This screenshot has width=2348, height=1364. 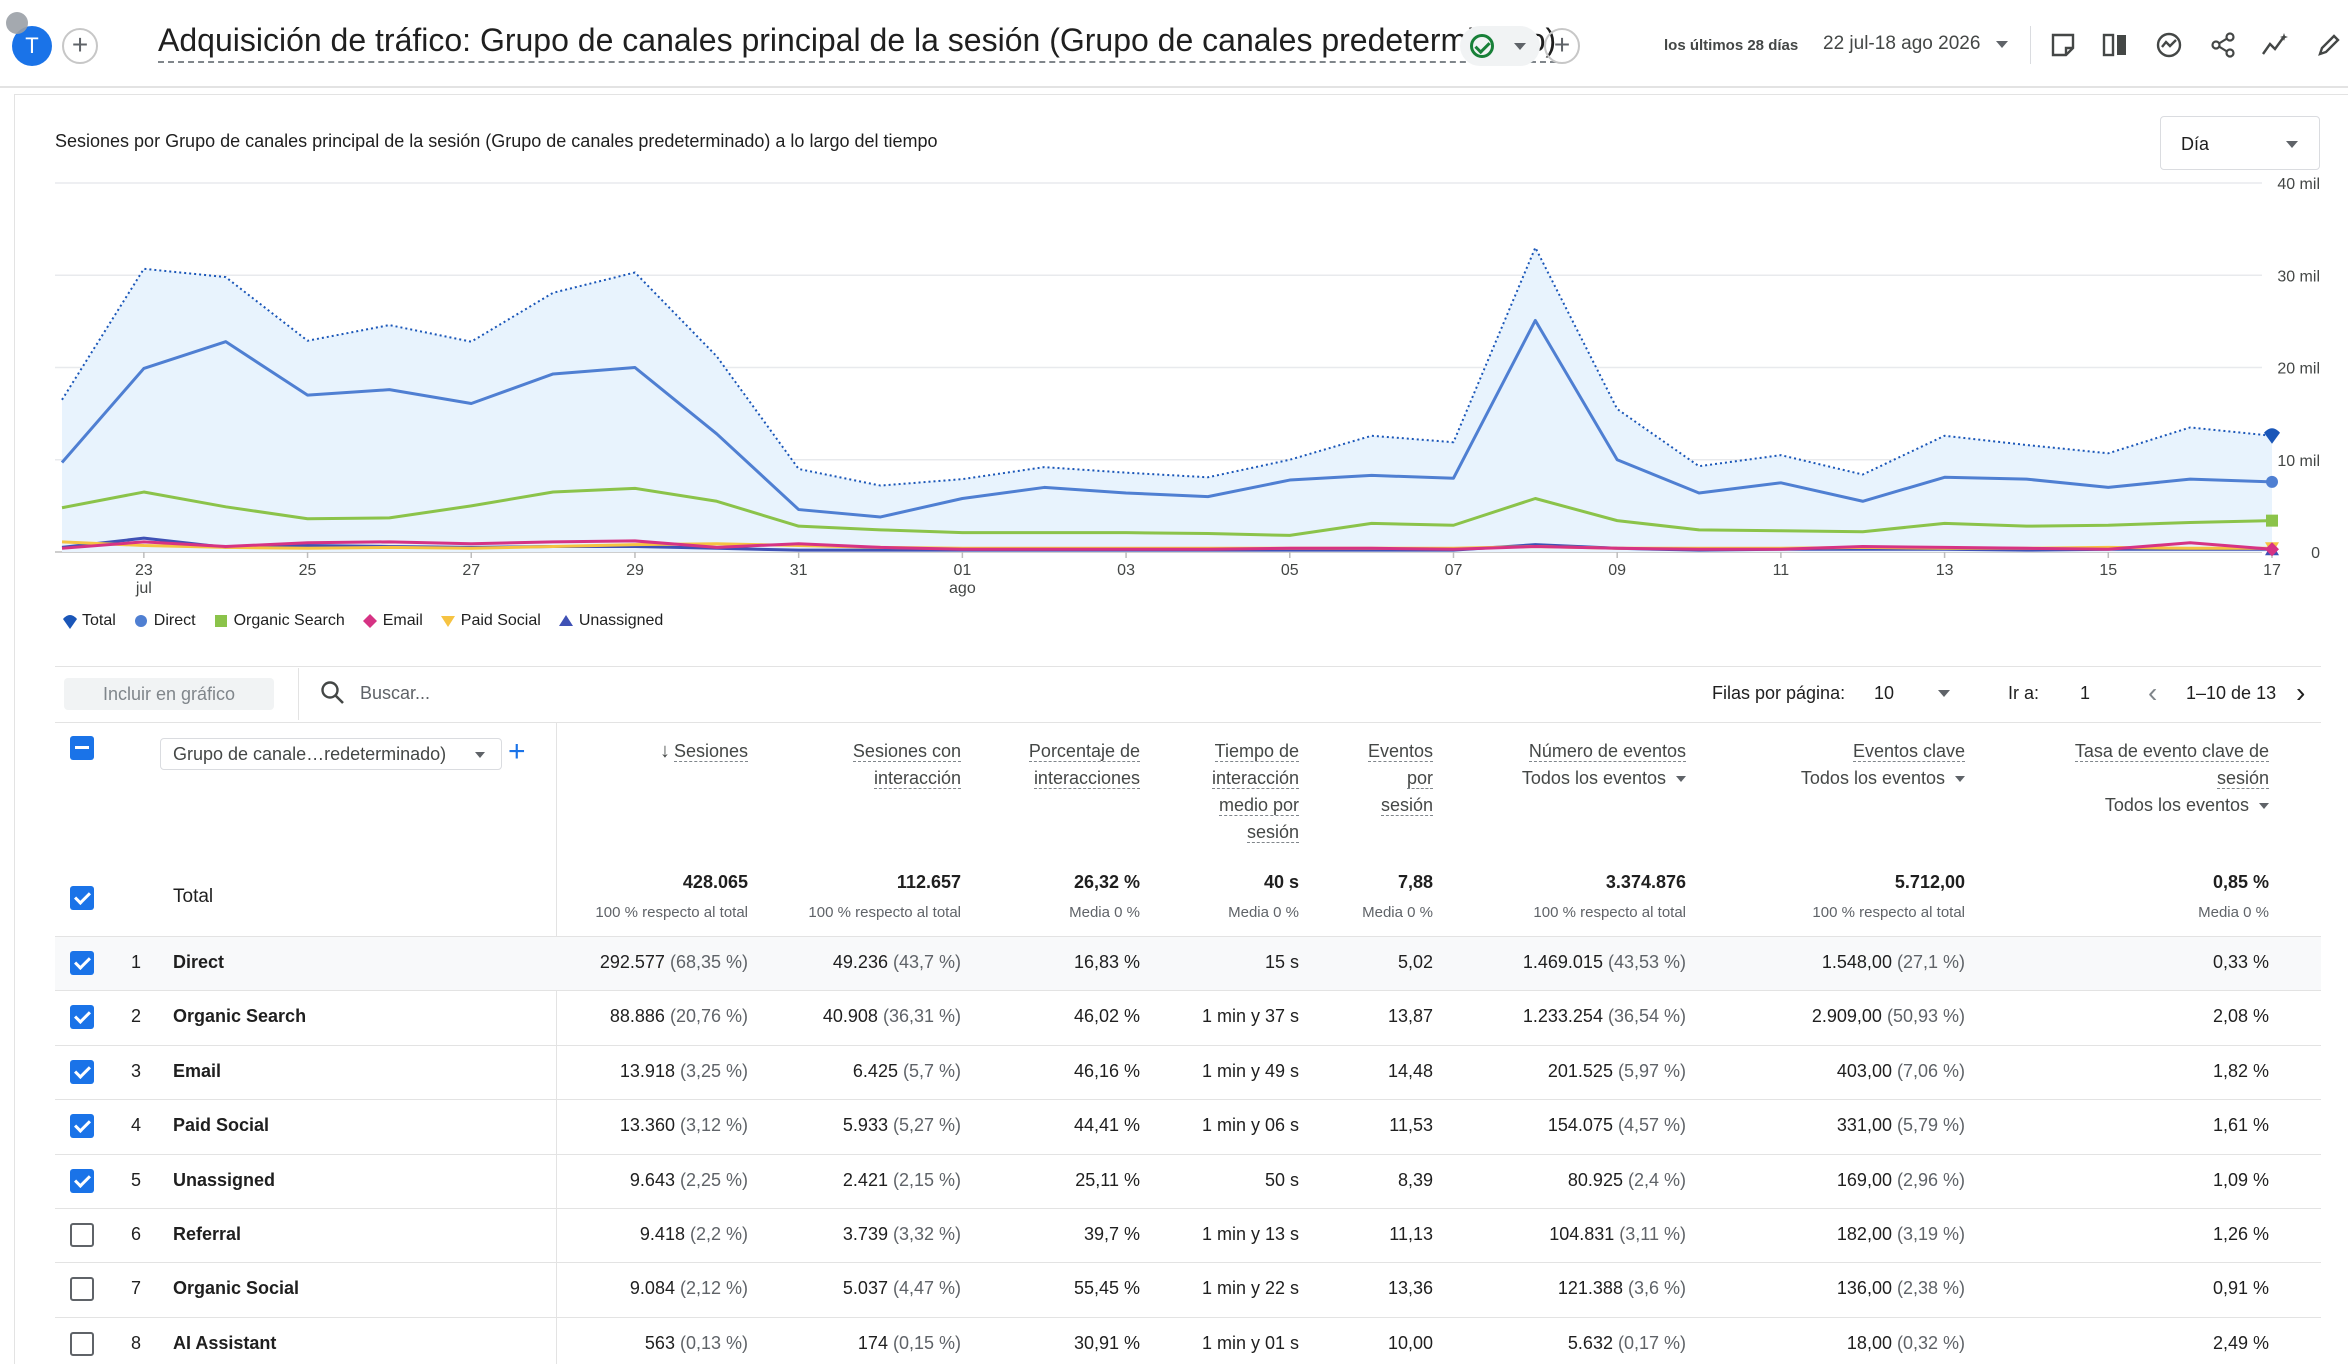 I want to click on legend-diamond-icon, so click(x=369, y=621).